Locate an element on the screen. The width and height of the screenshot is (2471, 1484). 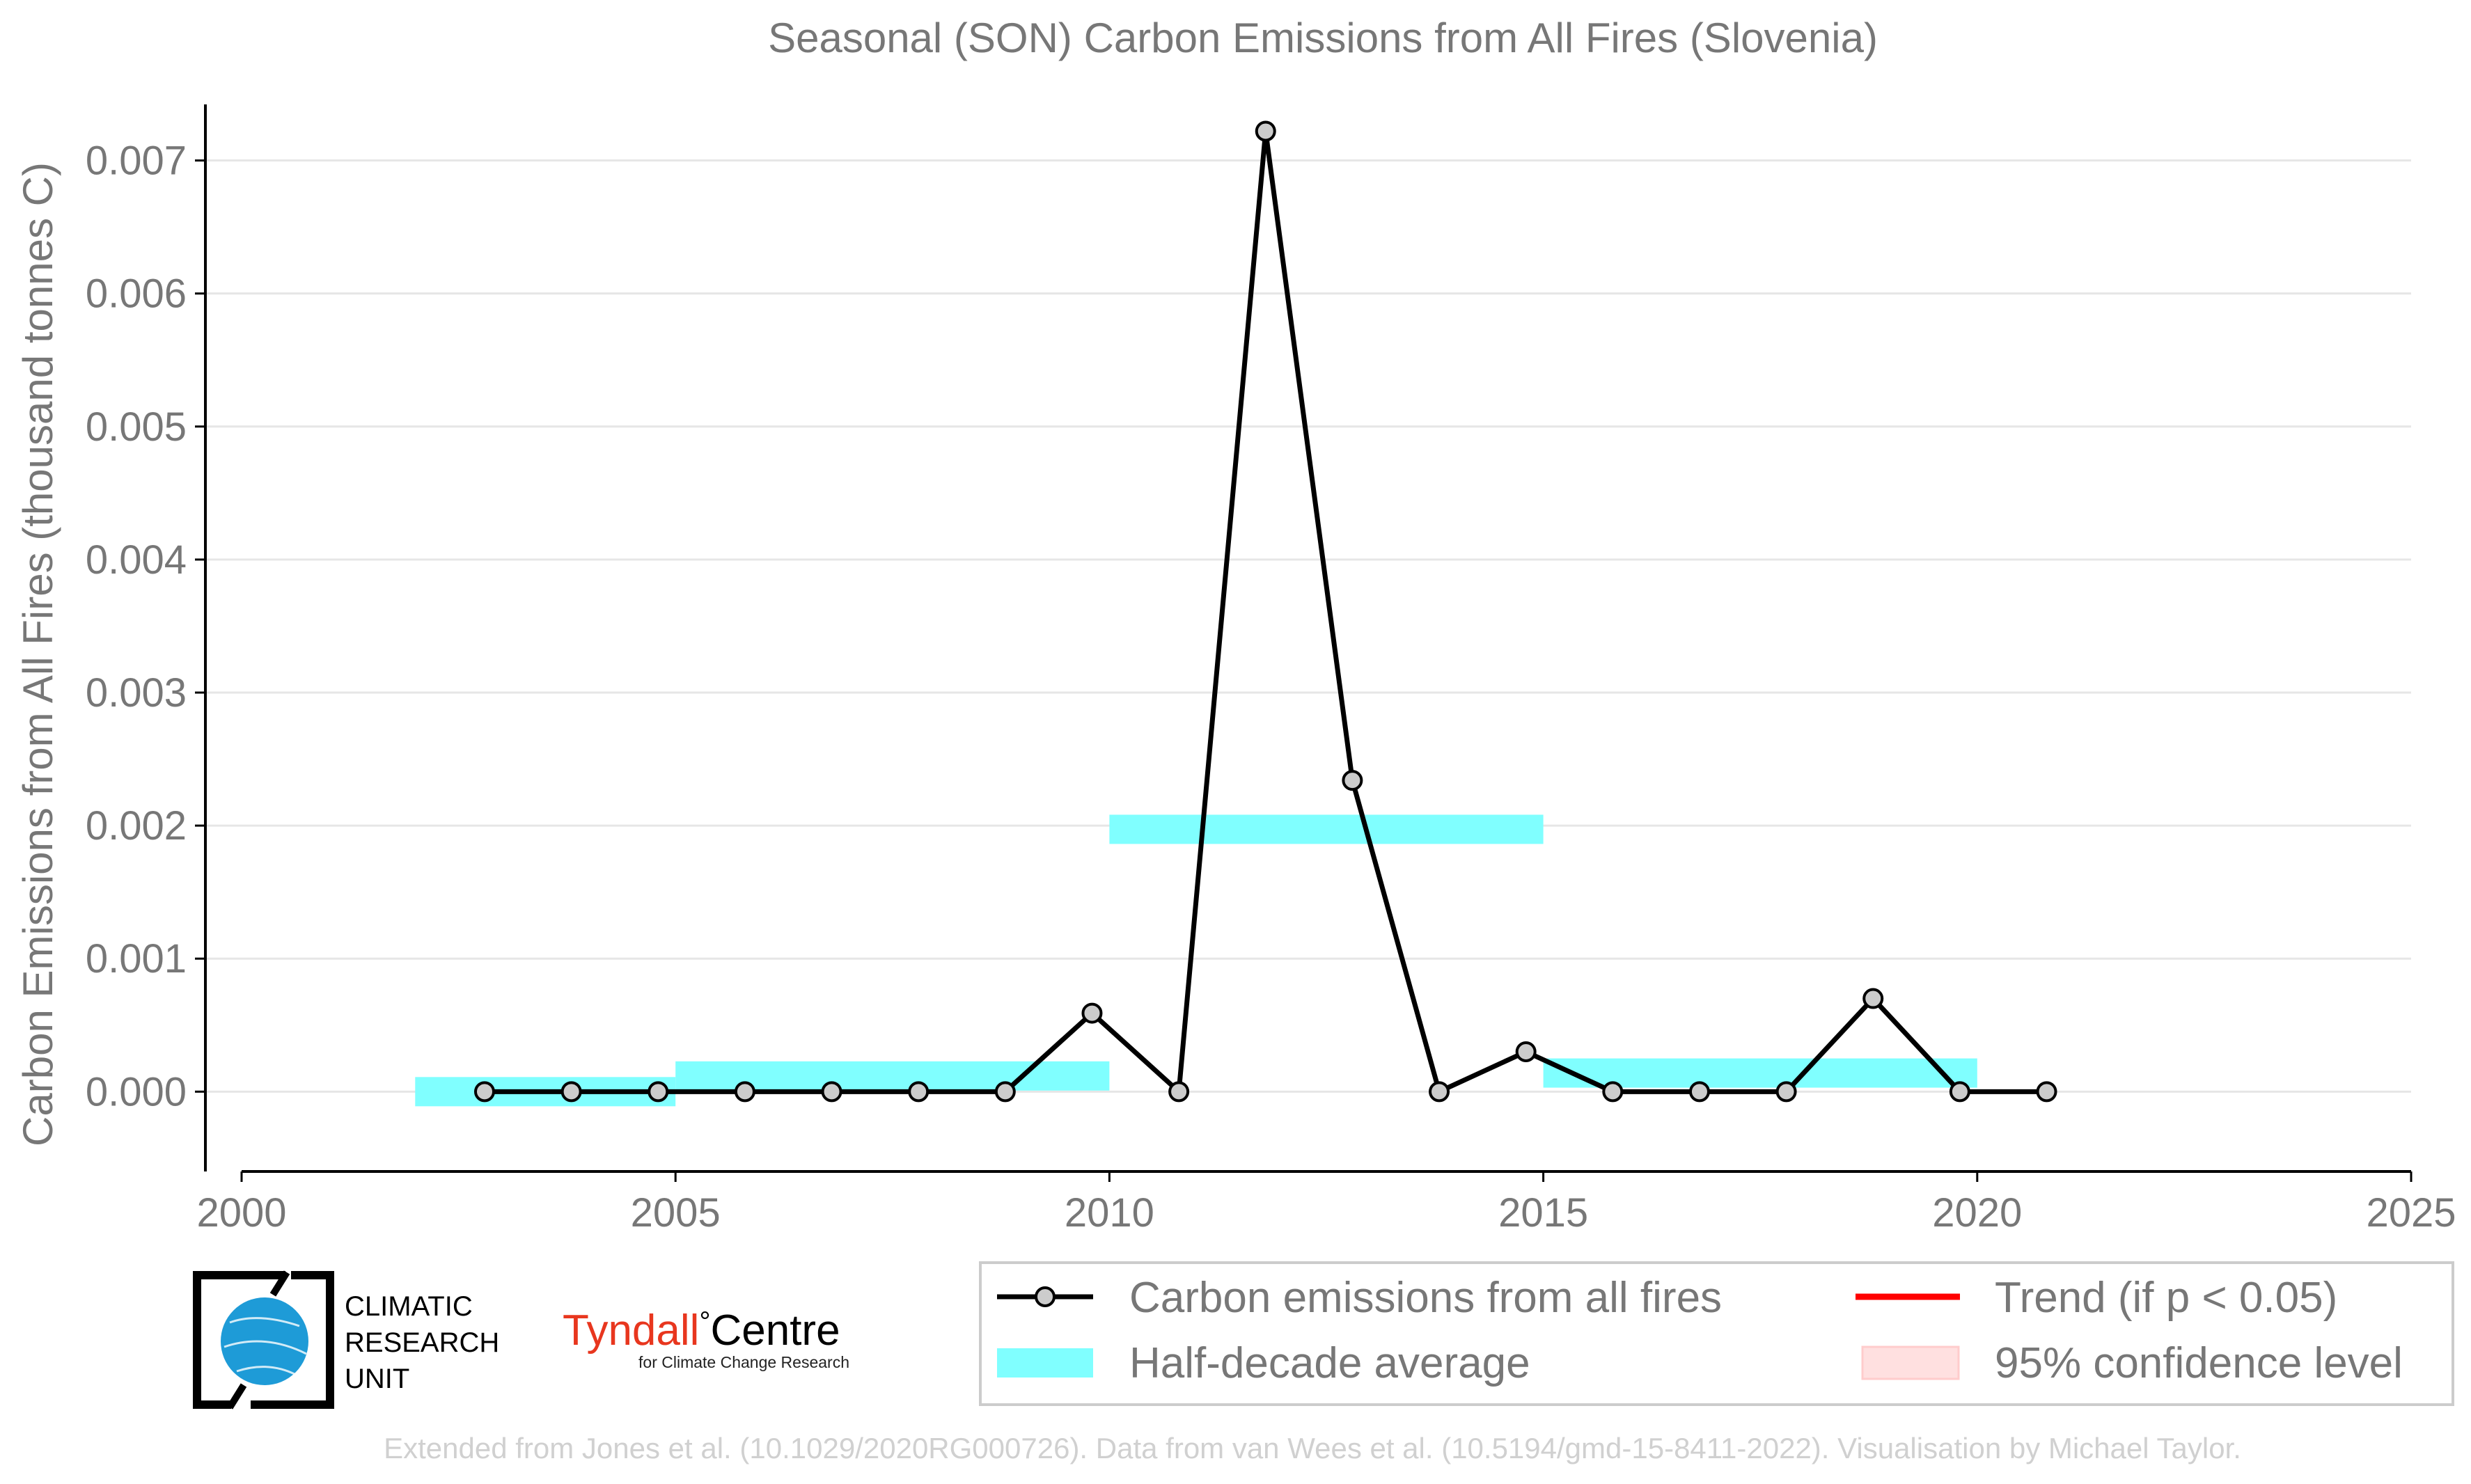
legend-swatch-half-decade is located at coordinates (1045, 1363).